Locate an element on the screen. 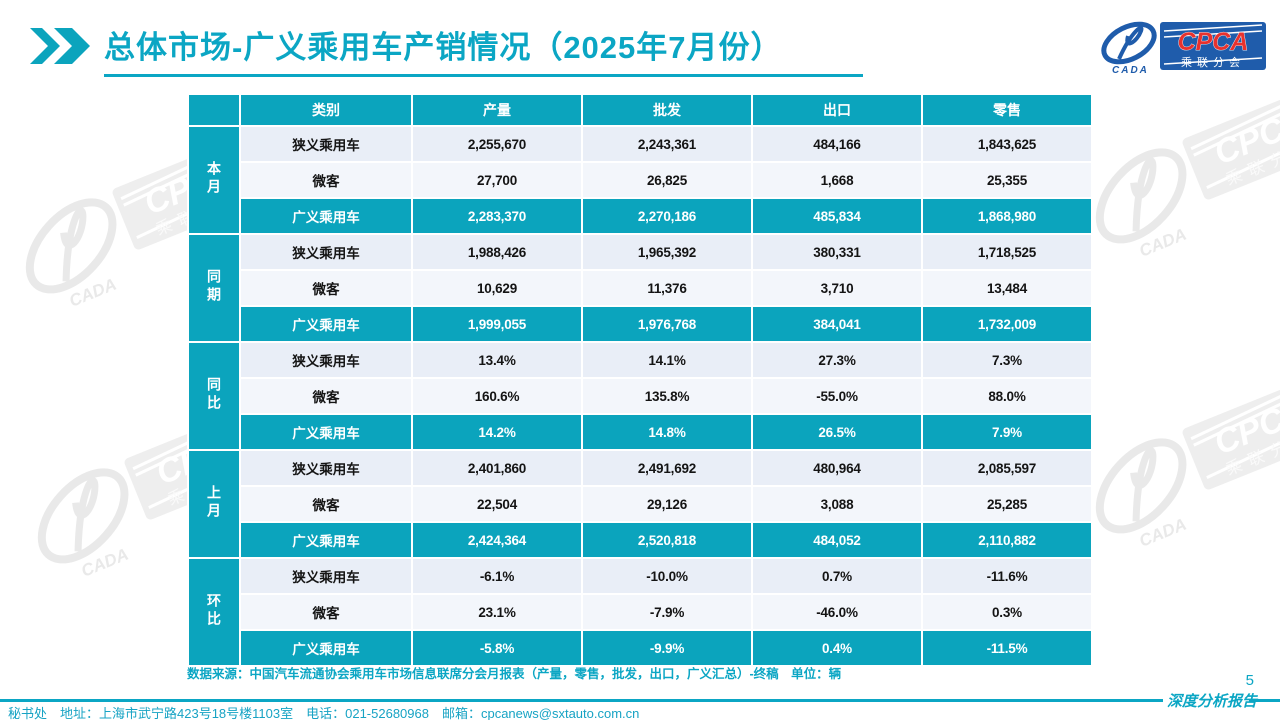 Image resolution: width=1280 pixels, height=720 pixels. table-row: 广义乘用车 14.2% 14.8% 26.5% 7.9% is located at coordinates (640, 432).